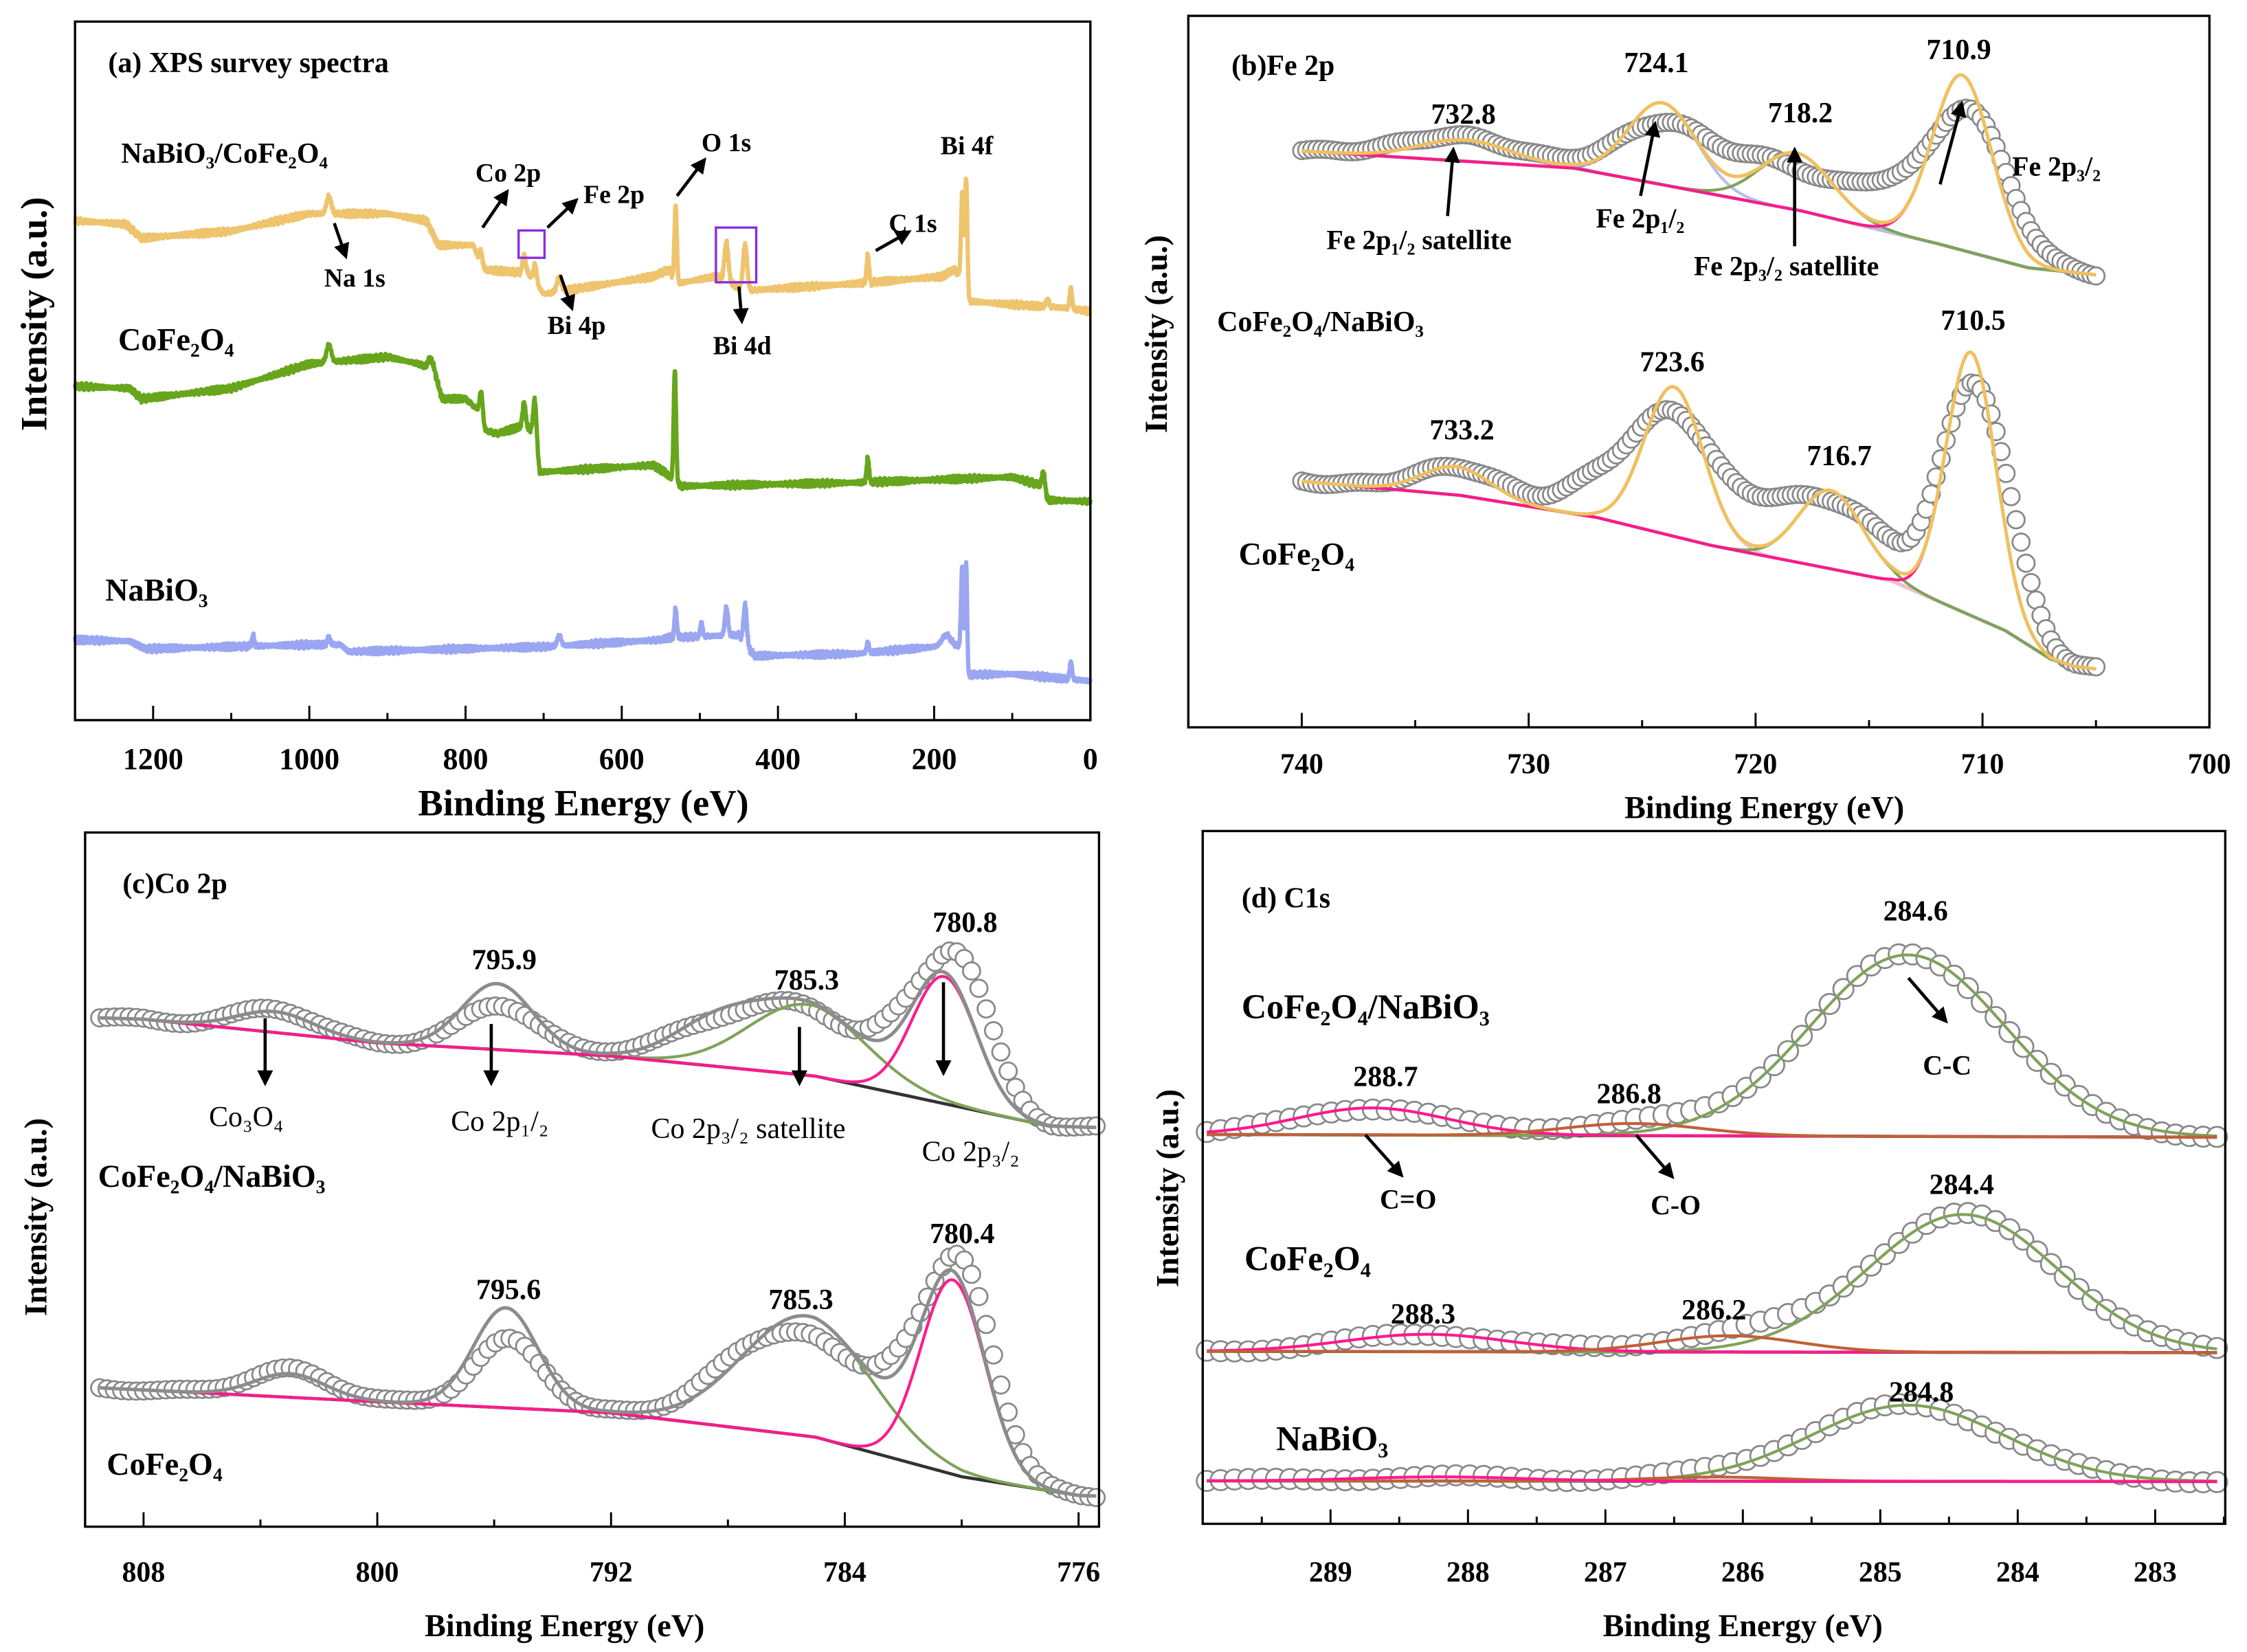 This screenshot has width=2247, height=1652. Describe the element at coordinates (1947, 1066) in the screenshot. I see `annotation-c-c: C-C` at that location.